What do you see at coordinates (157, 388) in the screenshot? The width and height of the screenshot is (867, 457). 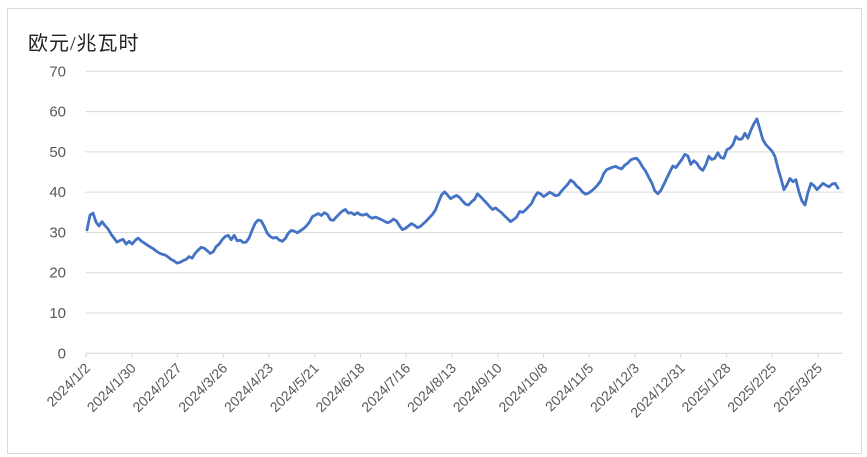 I see `x-axis-tick-label: 2024/2/27` at bounding box center [157, 388].